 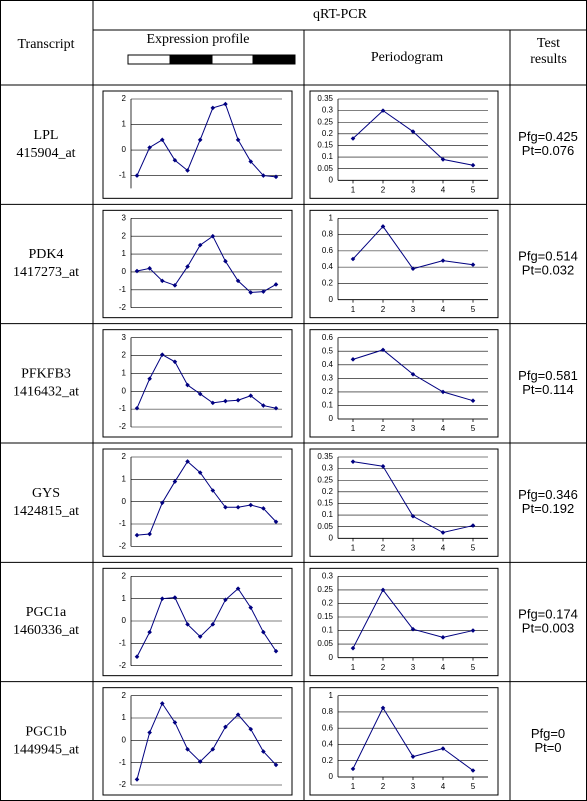 I want to click on y-tick-label: 2, so click(x=124, y=695).